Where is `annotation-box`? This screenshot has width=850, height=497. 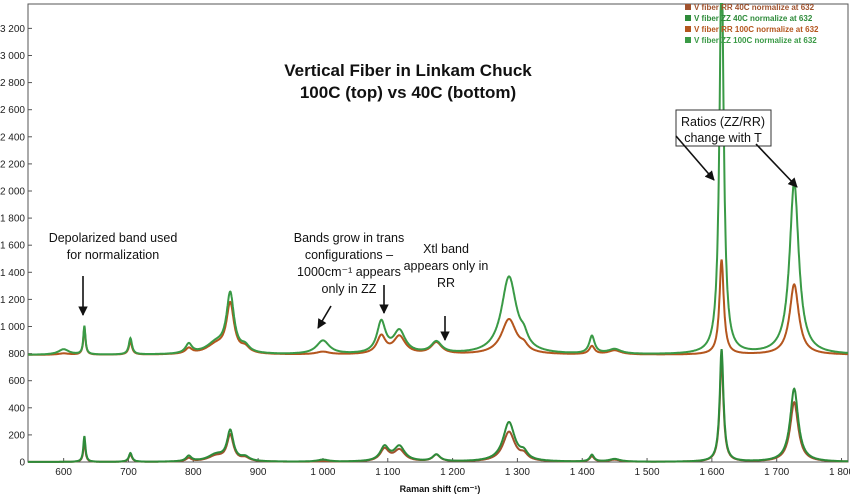 annotation-box is located at coordinates (723, 128).